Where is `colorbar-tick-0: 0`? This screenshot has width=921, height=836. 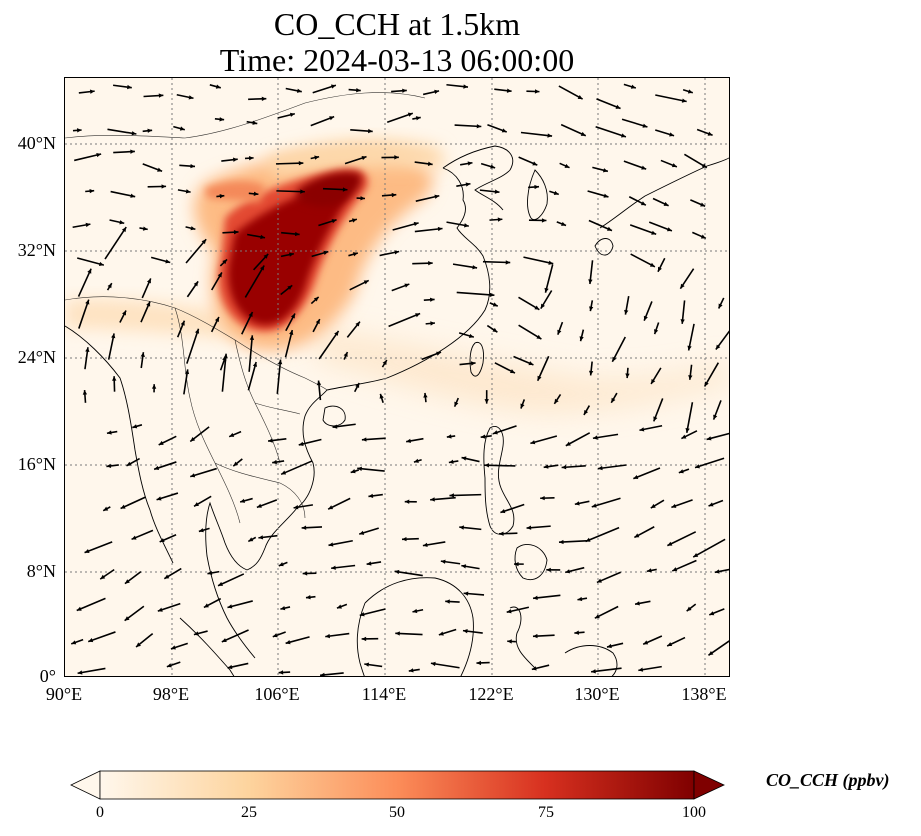
colorbar-tick-0: 0 is located at coordinates (100, 812).